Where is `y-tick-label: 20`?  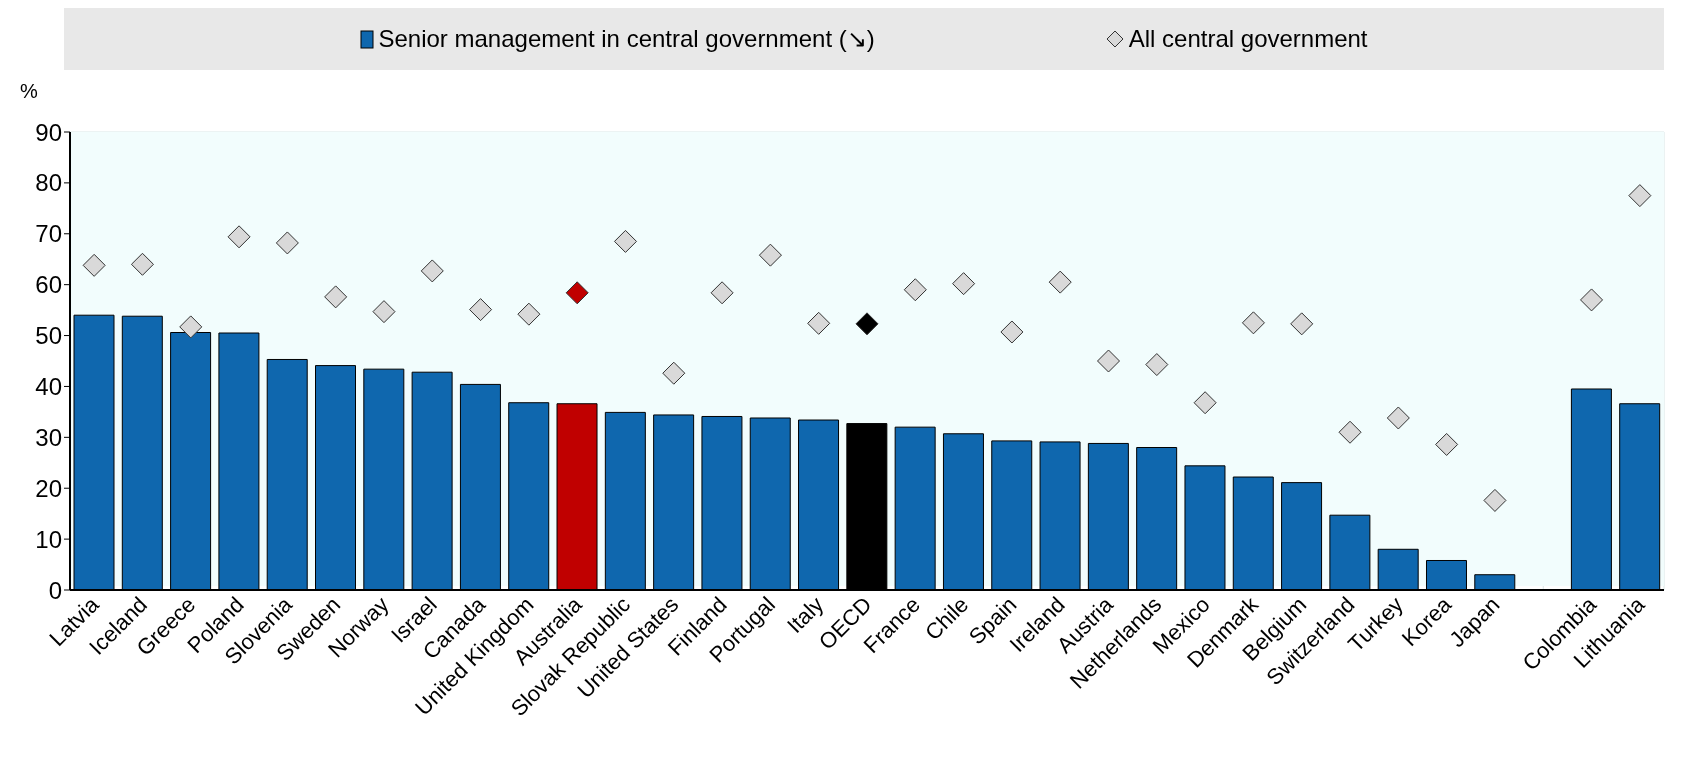 y-tick-label: 20 is located at coordinates (48, 488).